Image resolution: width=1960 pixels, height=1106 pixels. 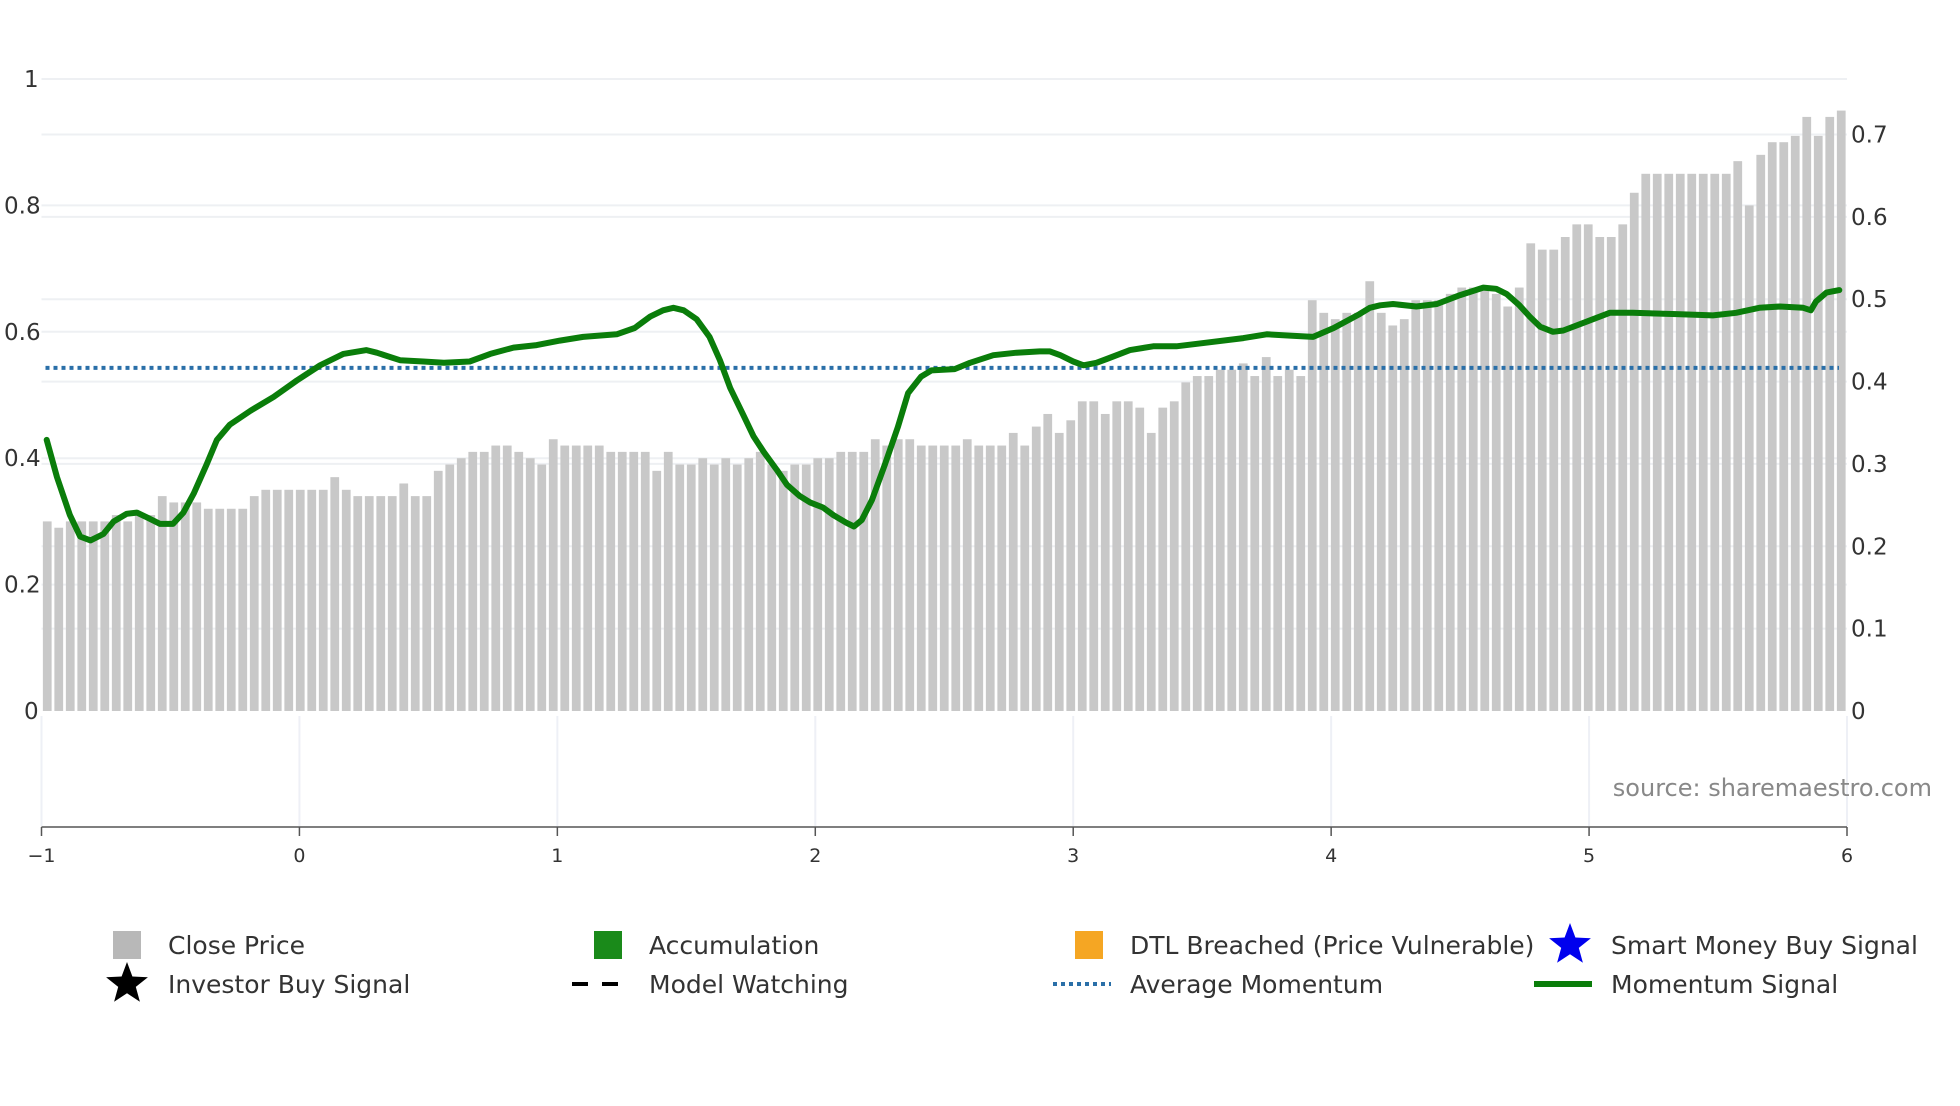 I want to click on legend-item: Momentum Signal, so click(x=1686, y=984).